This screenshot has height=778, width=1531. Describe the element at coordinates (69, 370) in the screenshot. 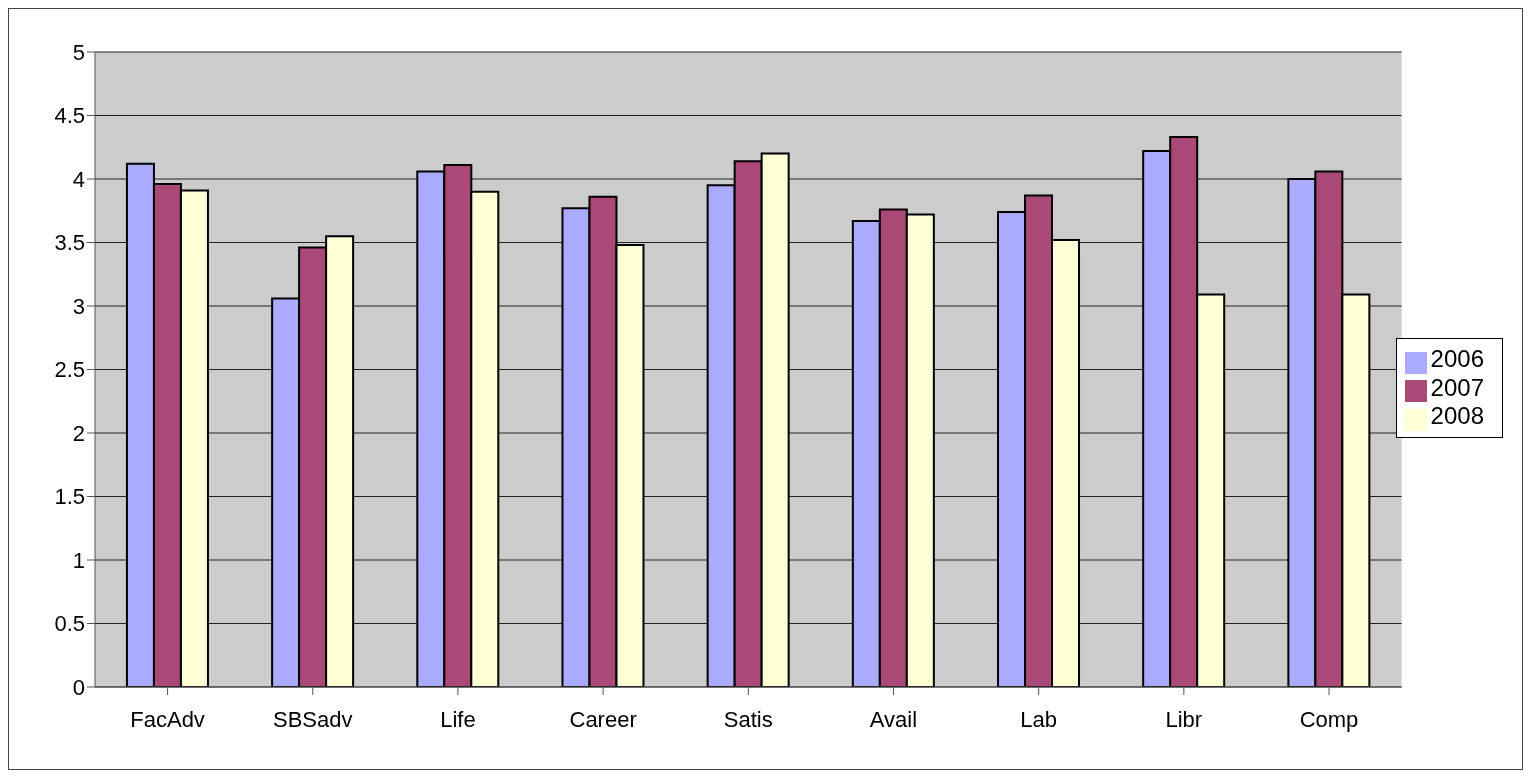

I see `y-tick-label: 2.5` at that location.